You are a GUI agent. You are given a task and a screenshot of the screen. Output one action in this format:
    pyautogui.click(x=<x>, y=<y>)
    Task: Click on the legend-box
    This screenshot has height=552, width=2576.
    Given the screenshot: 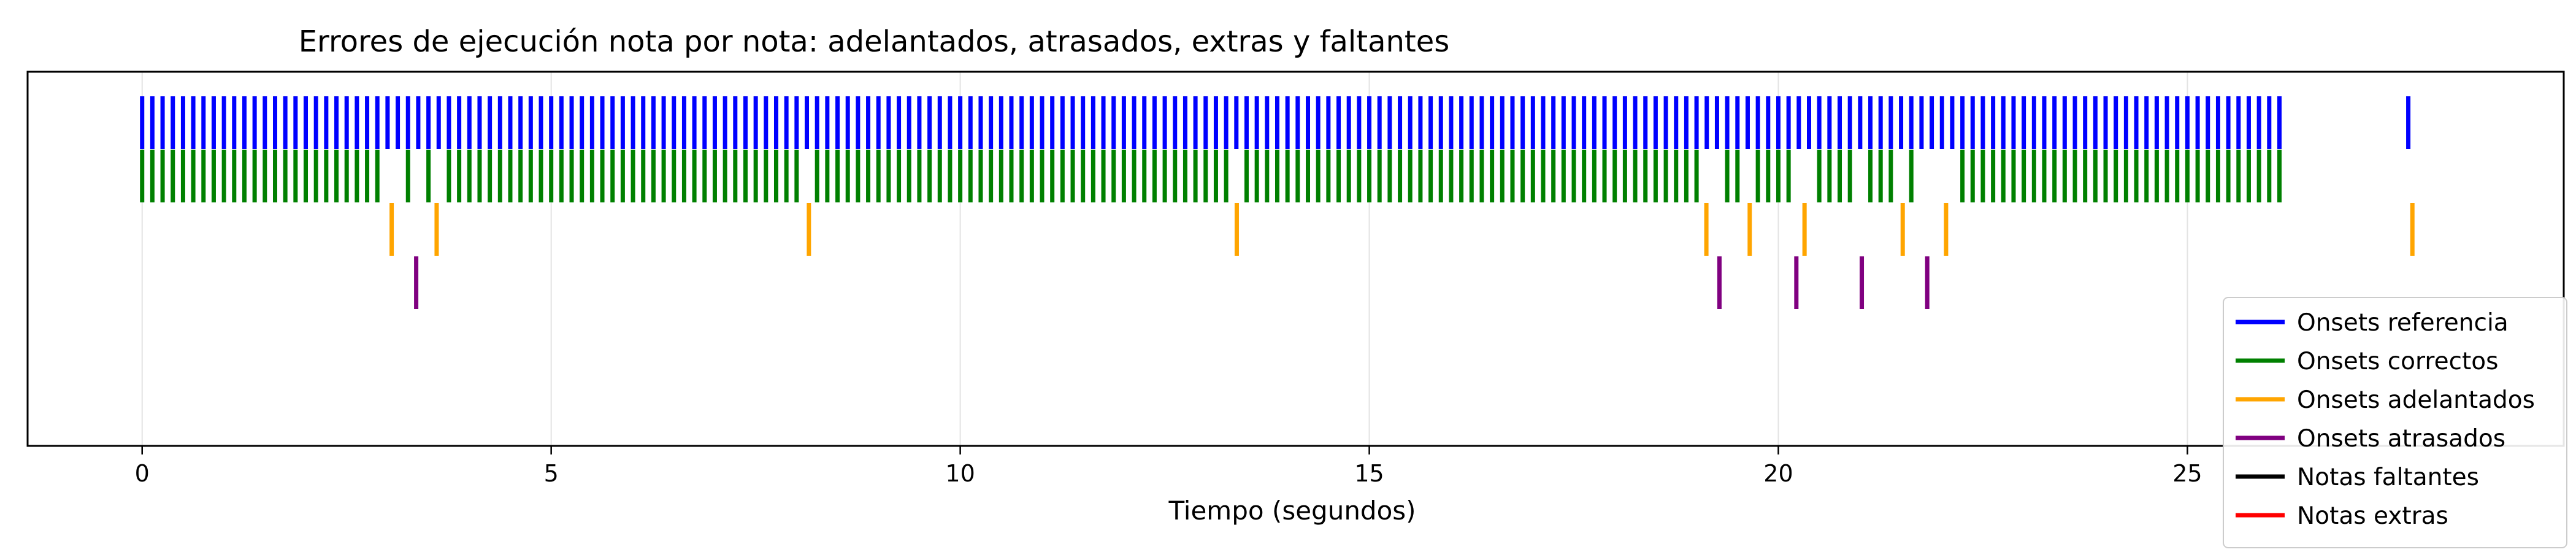 What is the action you would take?
    pyautogui.click(x=2395, y=422)
    